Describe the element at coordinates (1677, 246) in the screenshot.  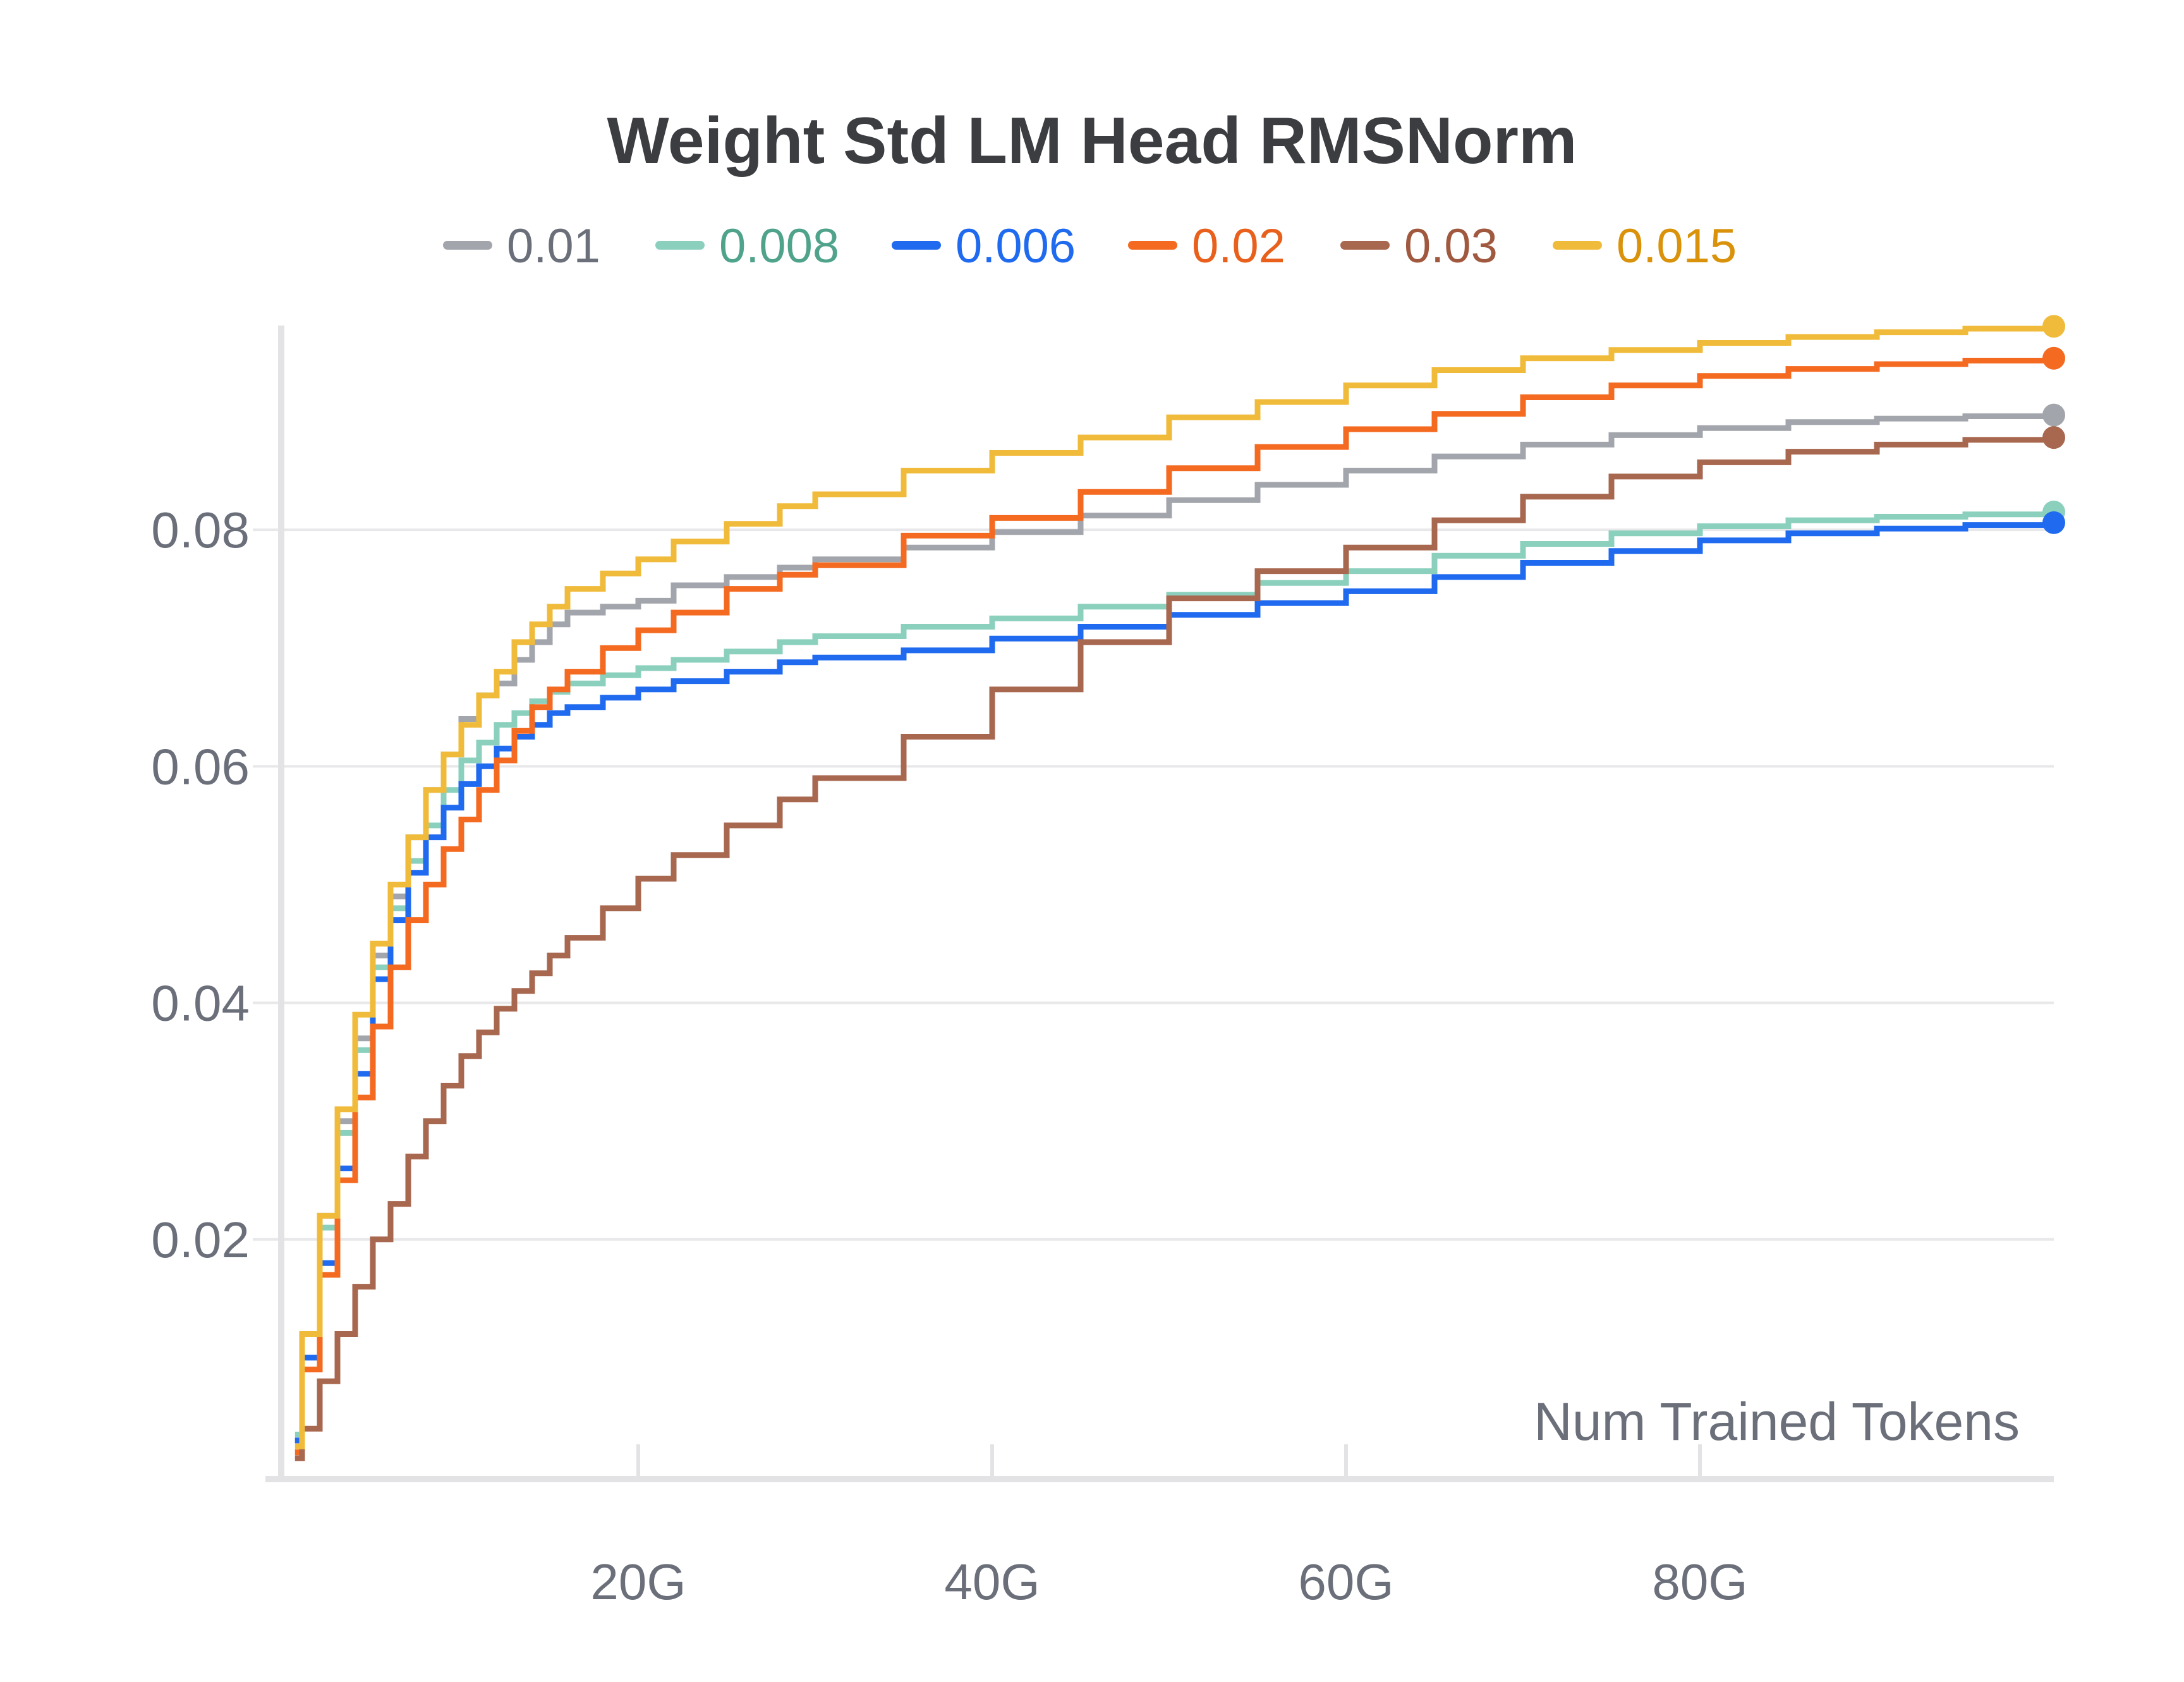
I see `legend-label: 0.015` at that location.